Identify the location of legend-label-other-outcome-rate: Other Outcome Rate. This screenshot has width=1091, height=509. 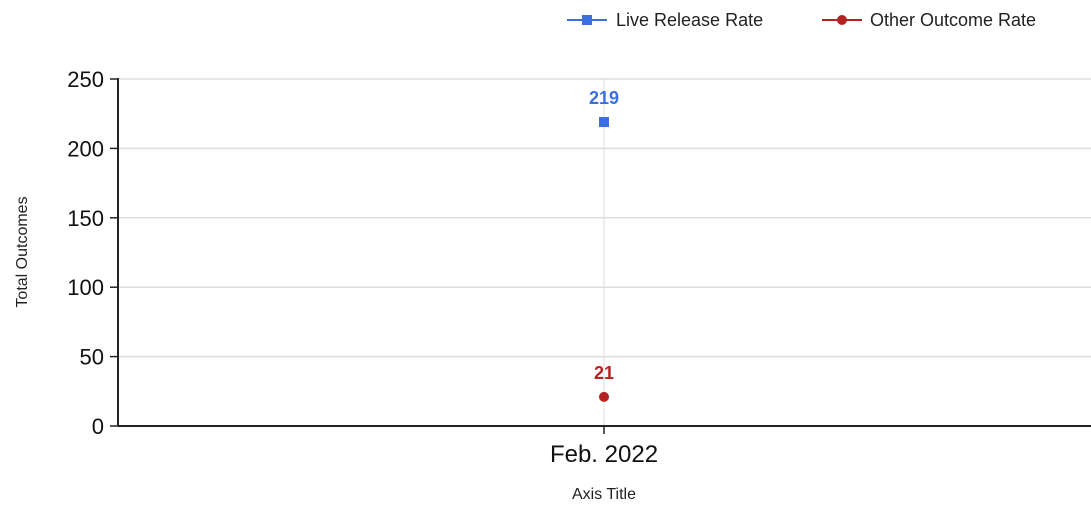
(953, 20).